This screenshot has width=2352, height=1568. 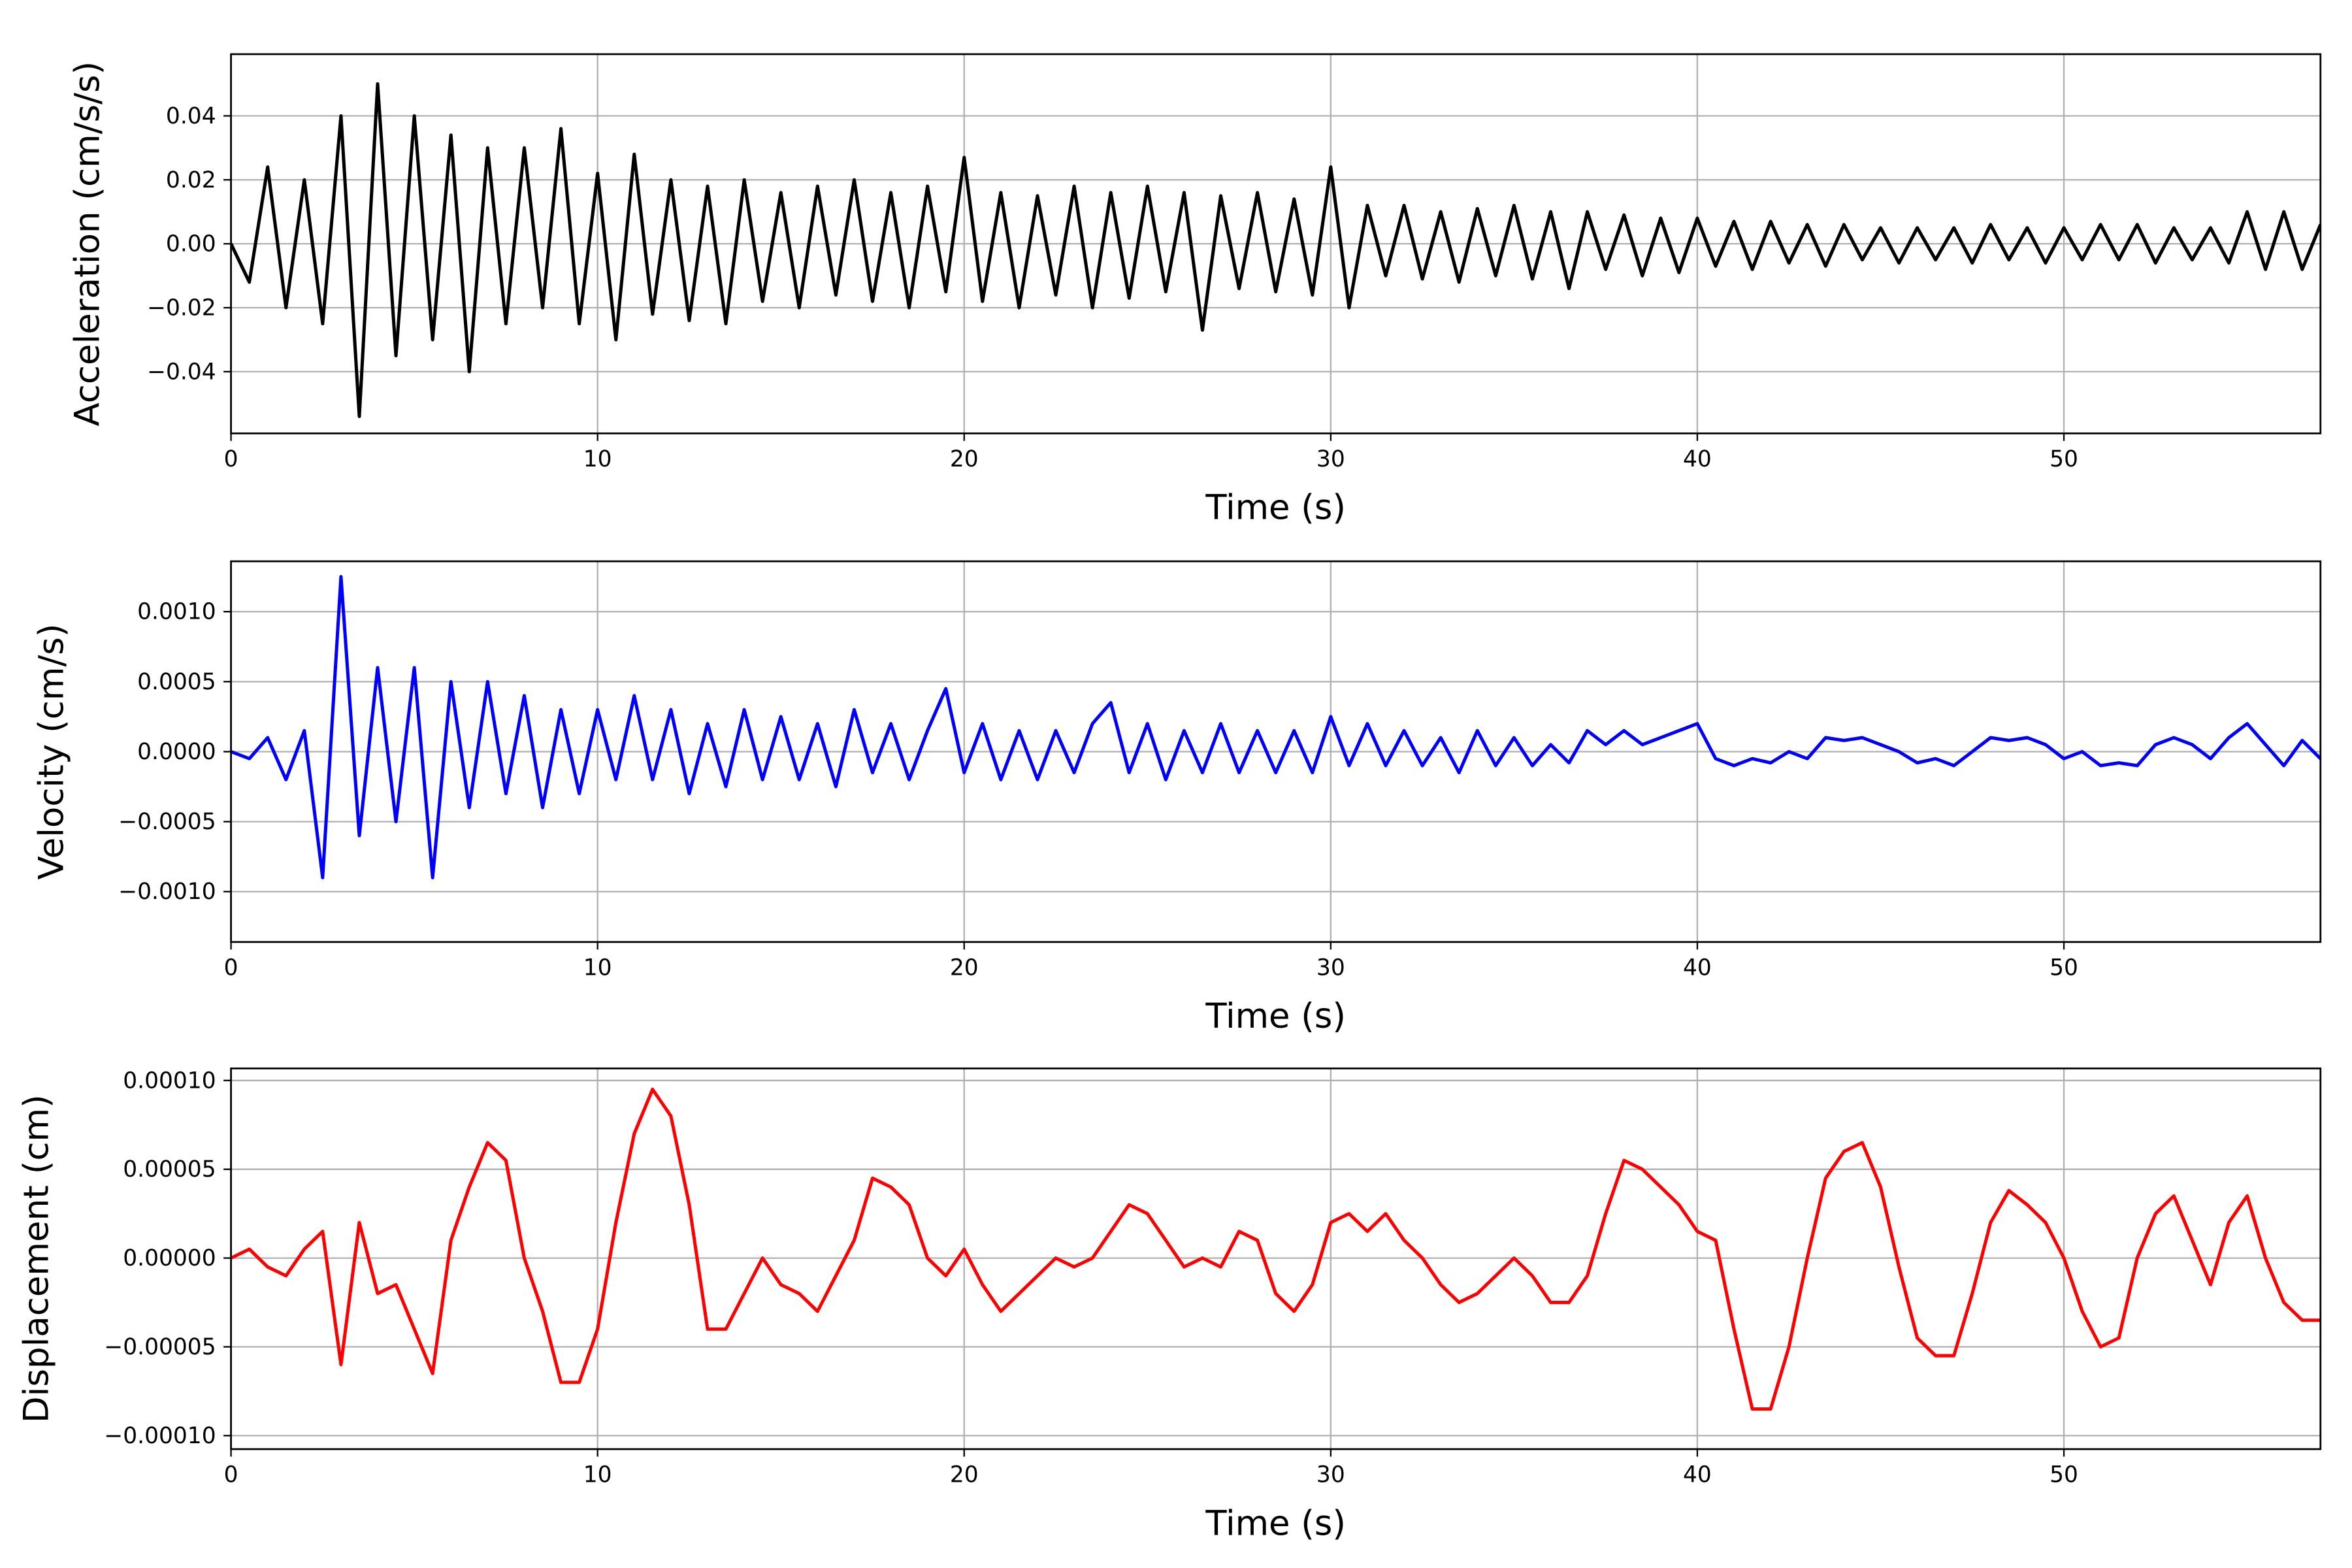 I want to click on y-tick-label: −0.0010, so click(x=167, y=892).